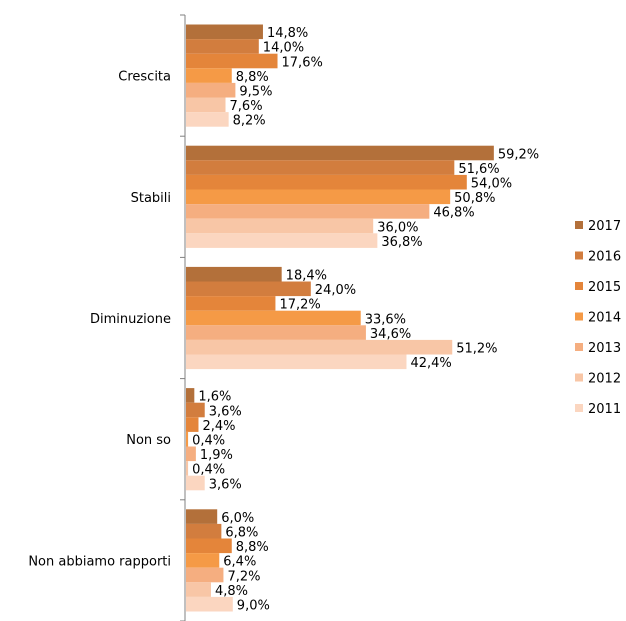 The height and width of the screenshot is (621, 626). What do you see at coordinates (385, 319) in the screenshot?
I see `data-label: 33,6%` at bounding box center [385, 319].